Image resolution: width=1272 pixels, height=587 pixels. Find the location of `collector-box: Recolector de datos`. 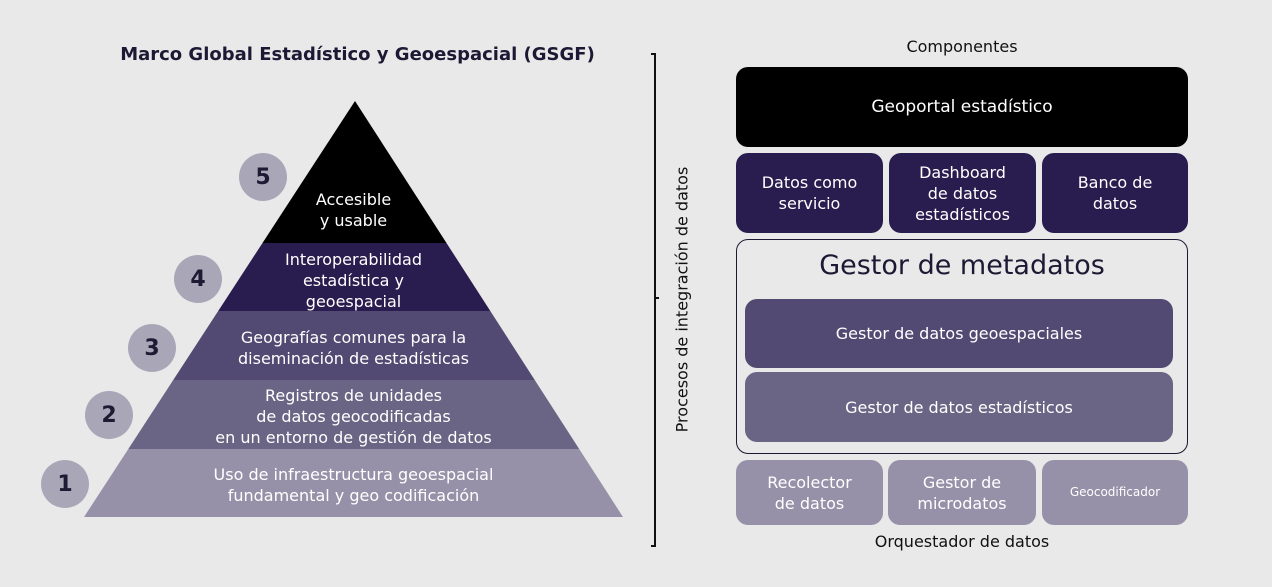

collector-box: Recolector de datos is located at coordinates (809, 492).